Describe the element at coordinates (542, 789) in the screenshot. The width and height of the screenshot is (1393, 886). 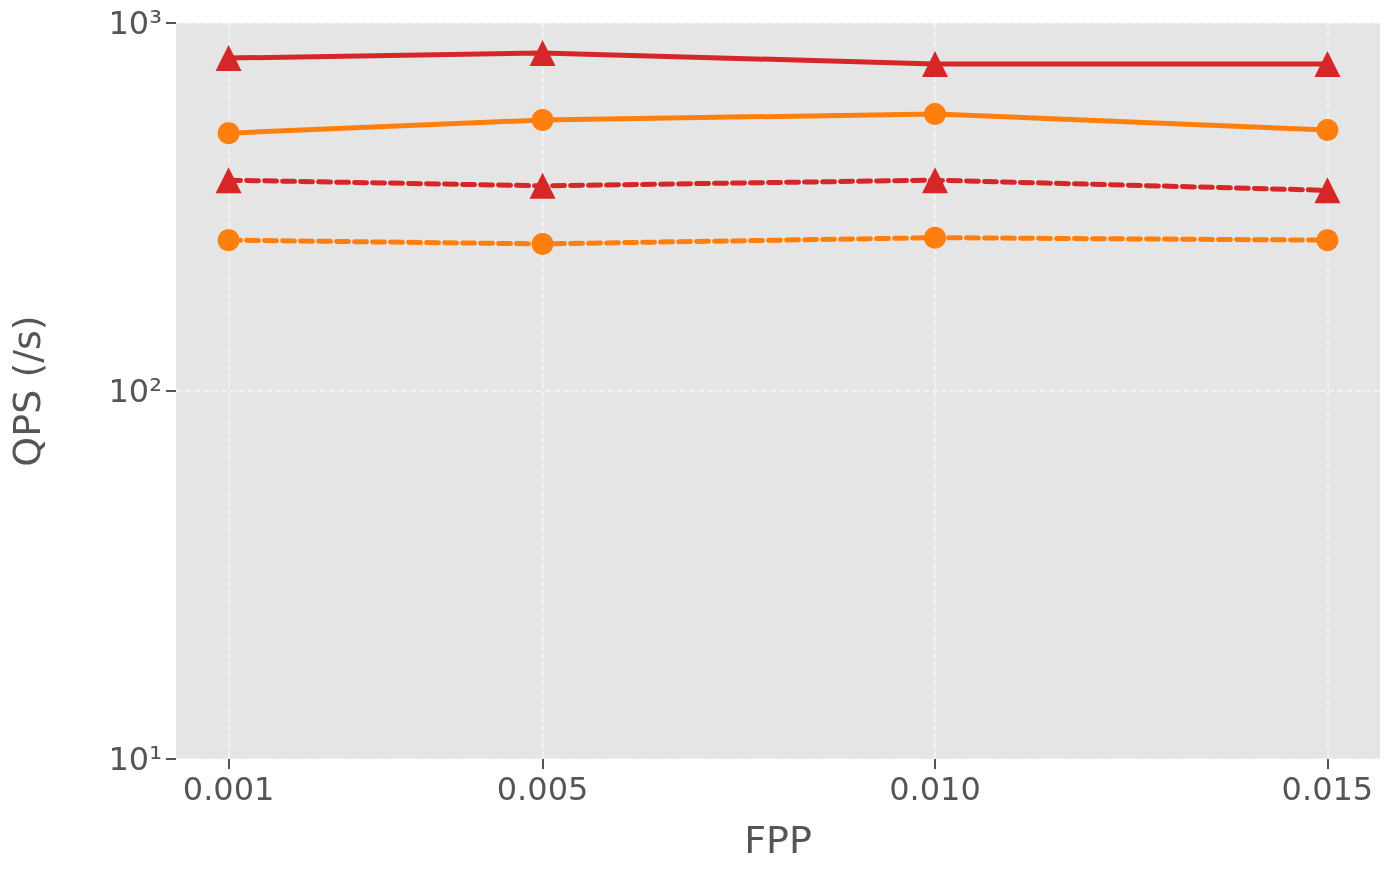
I see `x-tick-label: 0.005` at that location.